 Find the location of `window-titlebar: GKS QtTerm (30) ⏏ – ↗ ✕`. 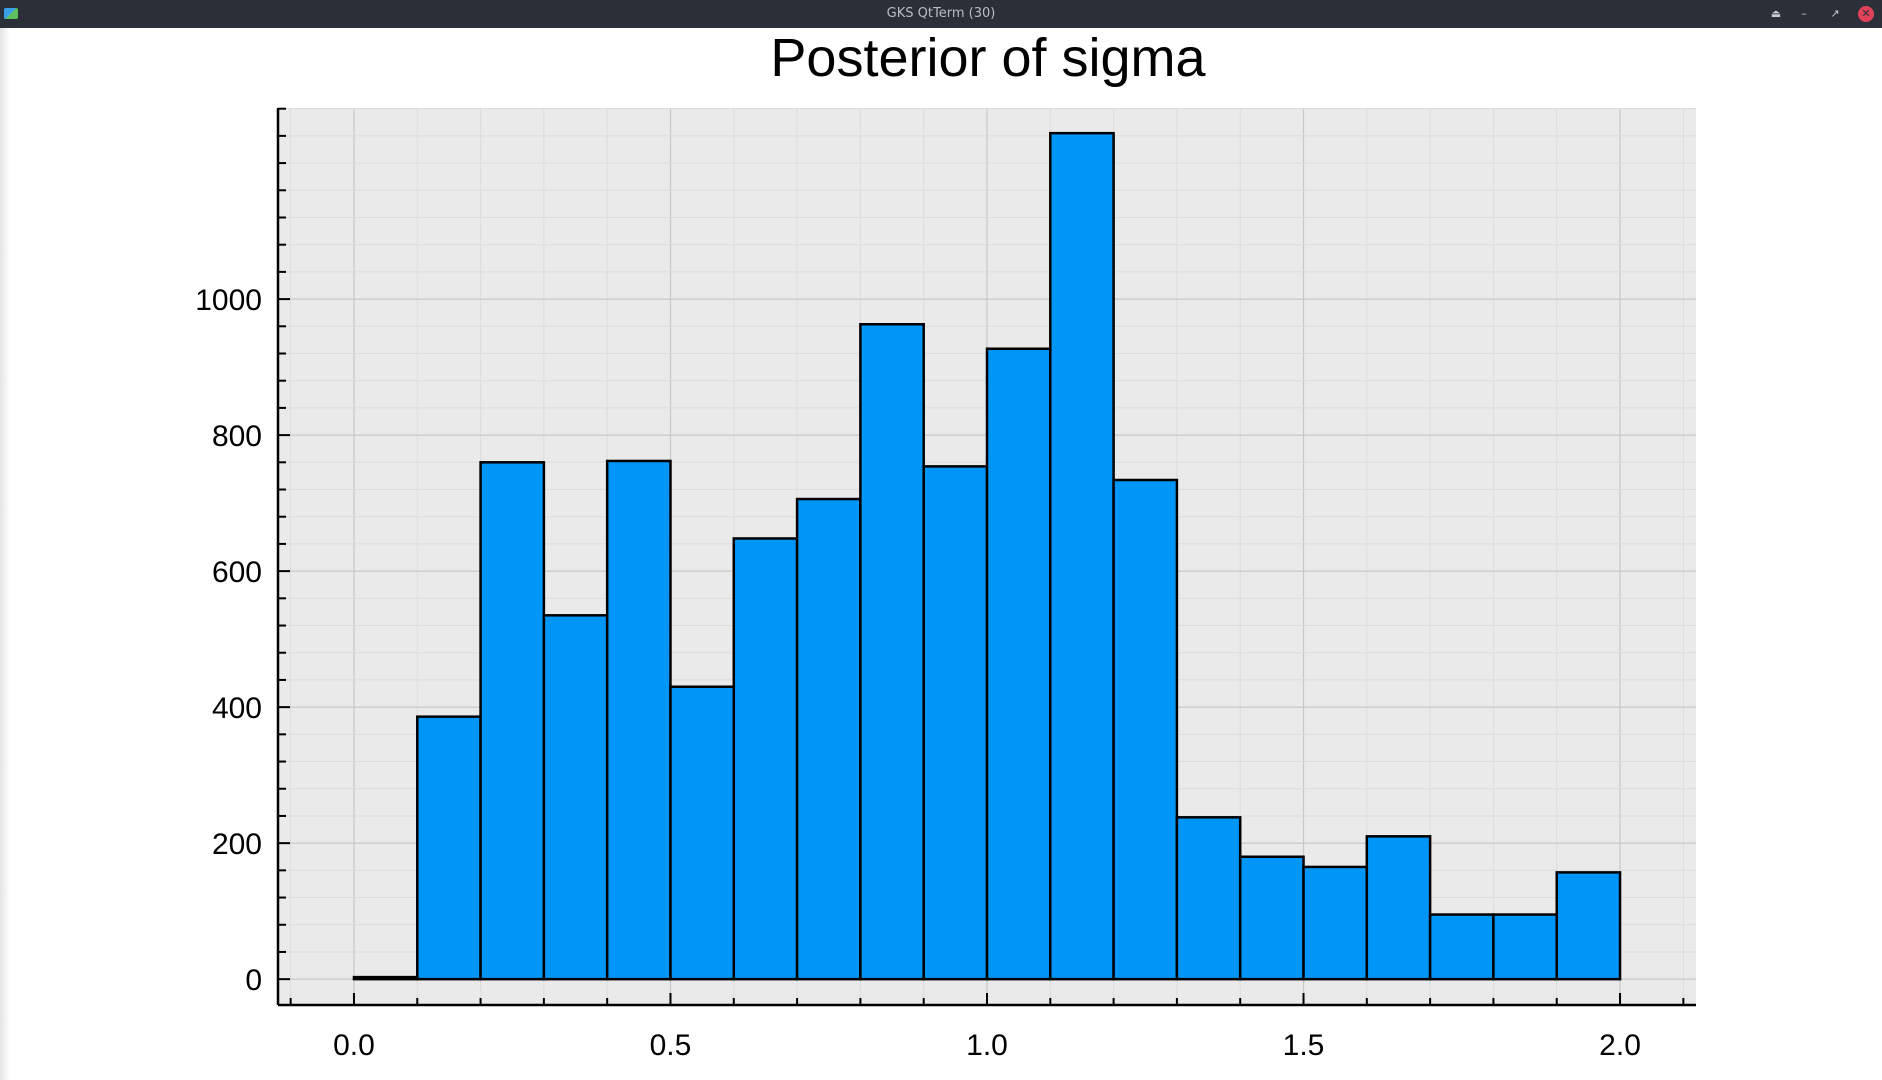

window-titlebar: GKS QtTerm (30) ⏏ – ↗ ✕ is located at coordinates (941, 14).